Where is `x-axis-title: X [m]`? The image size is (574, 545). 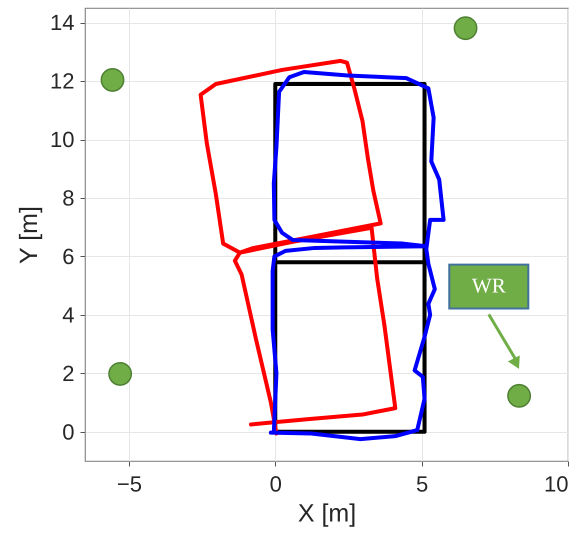
x-axis-title: X [m] is located at coordinates (327, 514).